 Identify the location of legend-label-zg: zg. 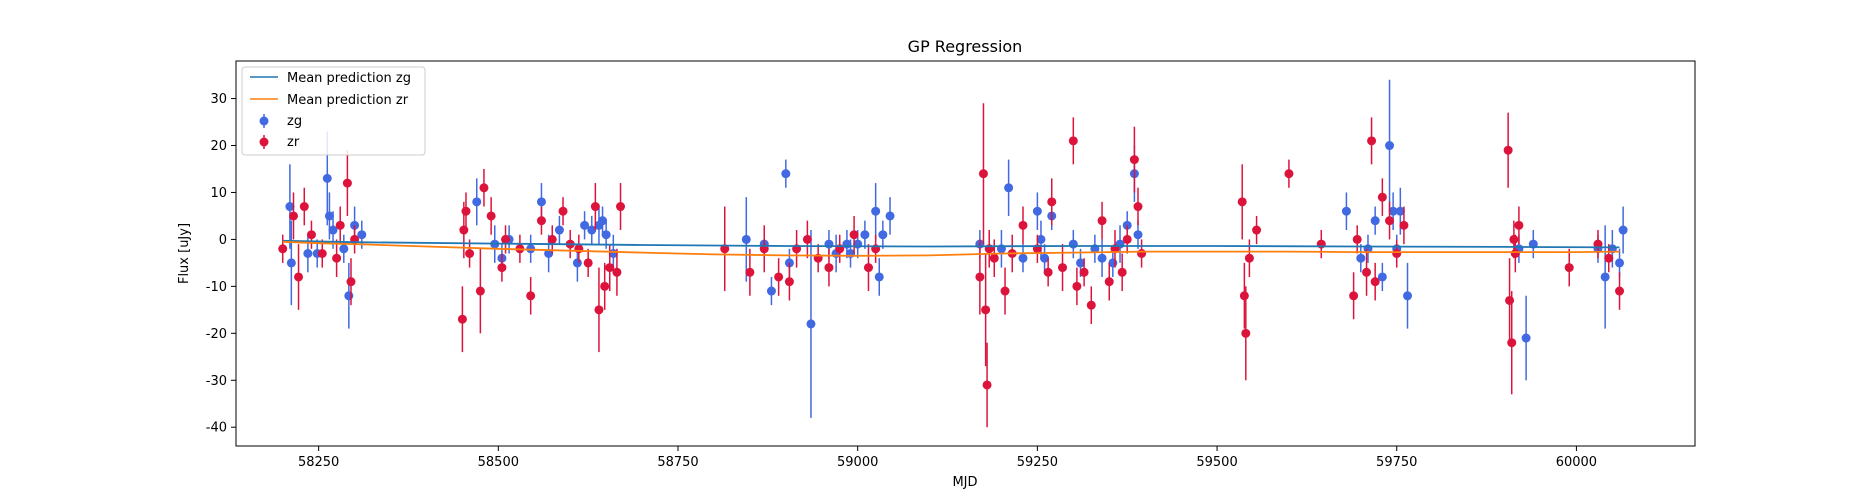
(294, 121).